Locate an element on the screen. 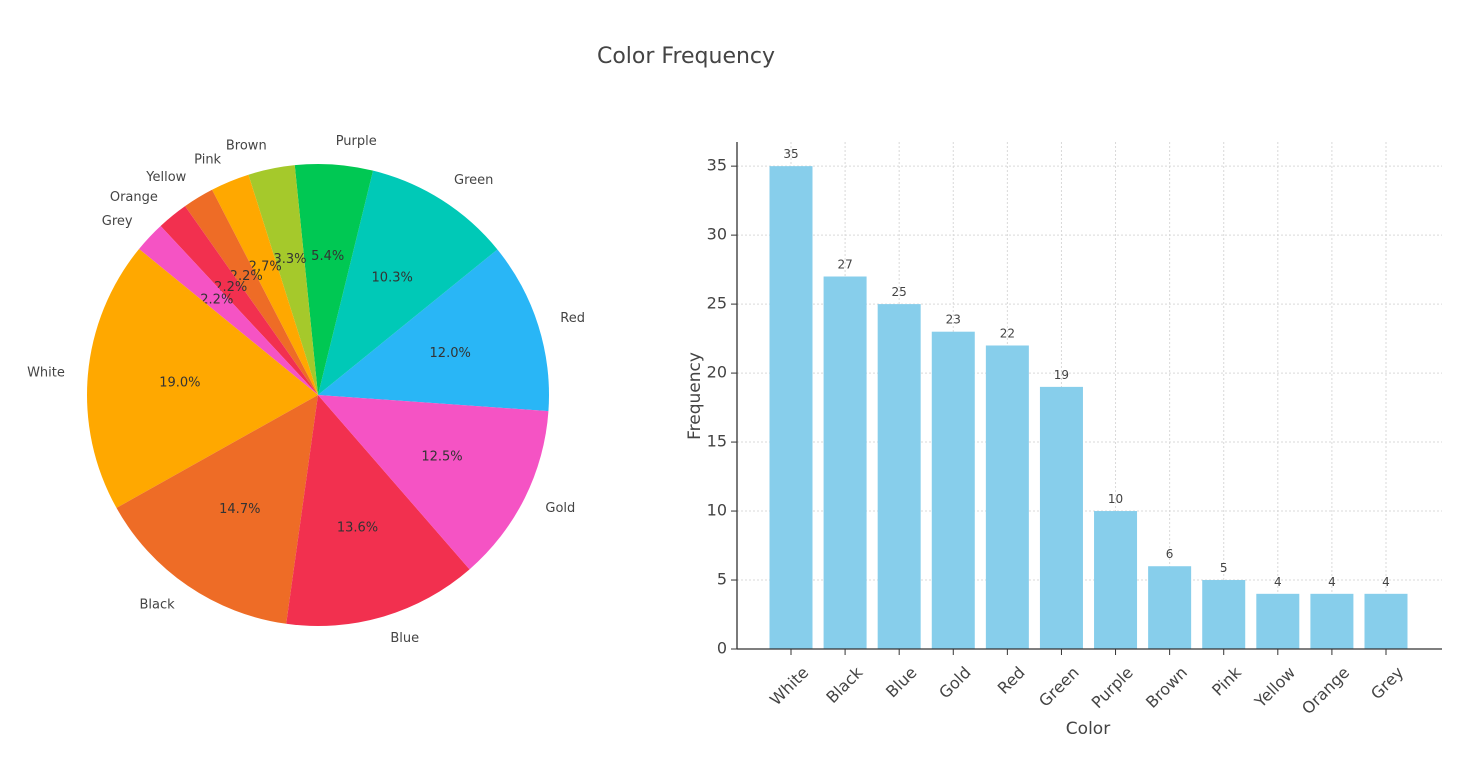 Image resolution: width=1478 pixels, height=784 pixels. bar-value-red: 22 is located at coordinates (1007, 333).